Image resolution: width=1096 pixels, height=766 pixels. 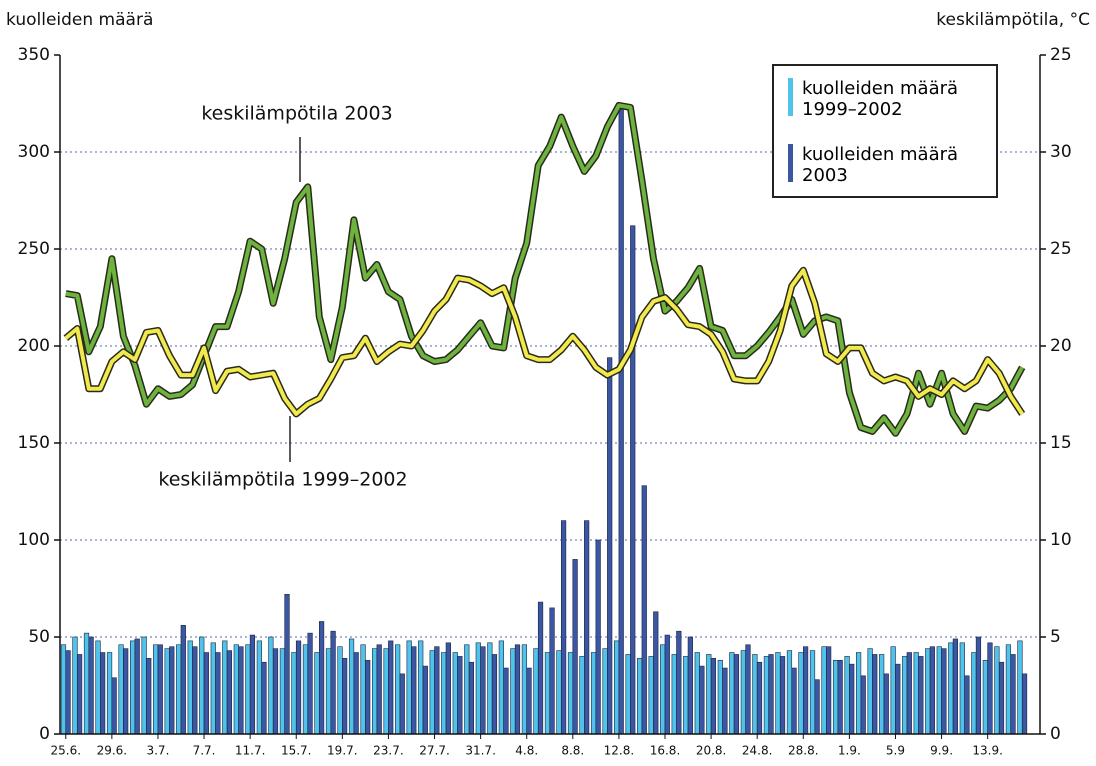 What do you see at coordinates (388, 751) in the screenshot?
I see `x-tick-label: 23.7.` at bounding box center [388, 751].